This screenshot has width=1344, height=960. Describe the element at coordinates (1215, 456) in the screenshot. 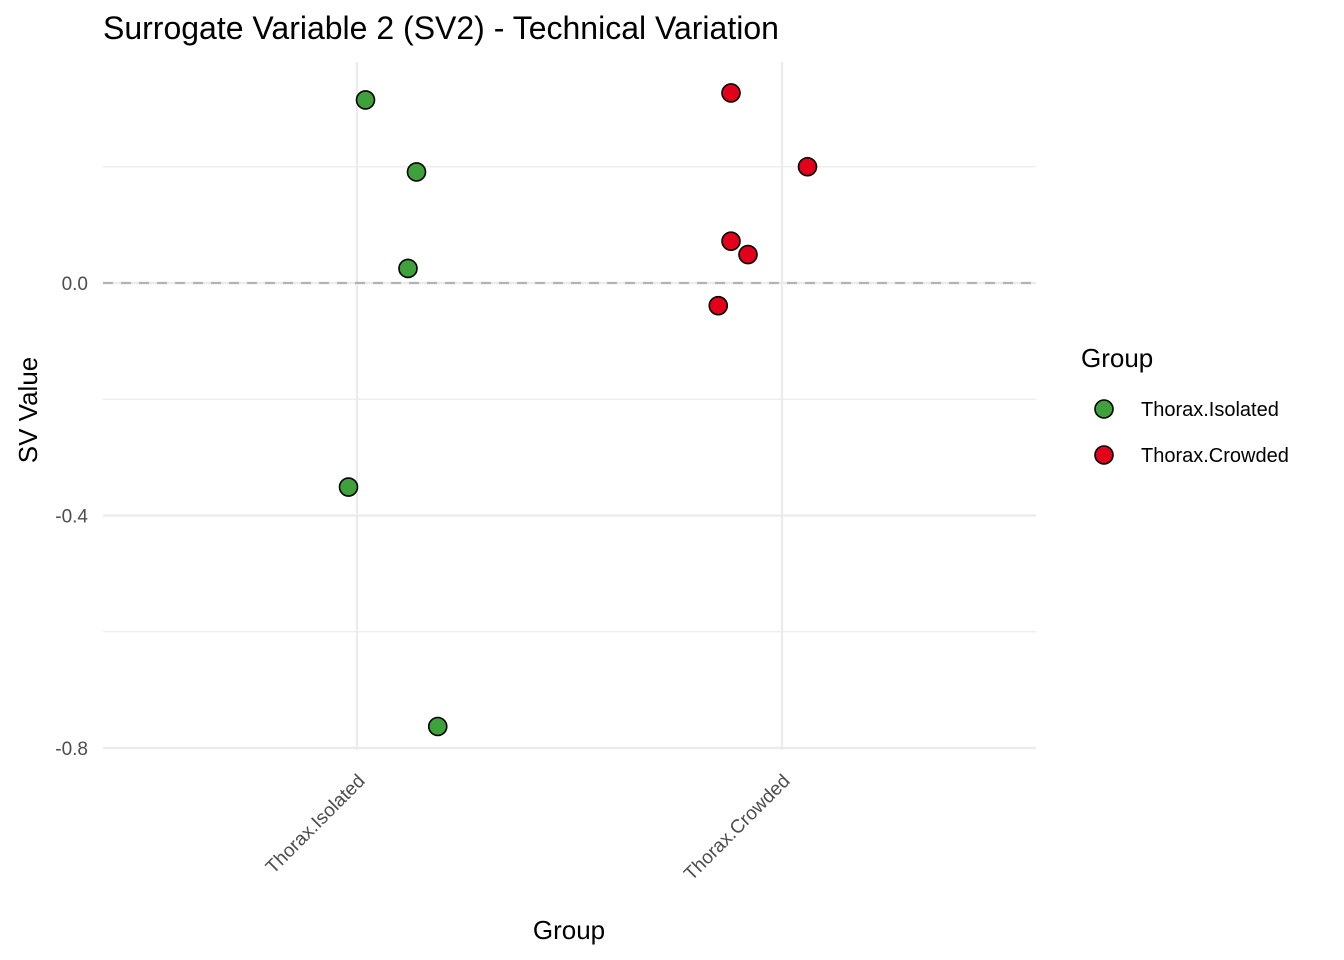

I see `legend-label: Thorax.Crowded` at that location.